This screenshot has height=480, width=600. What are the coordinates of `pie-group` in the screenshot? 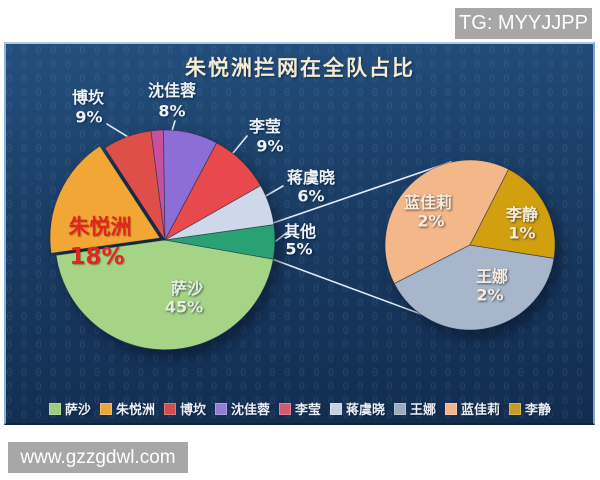 It's located at (470, 245).